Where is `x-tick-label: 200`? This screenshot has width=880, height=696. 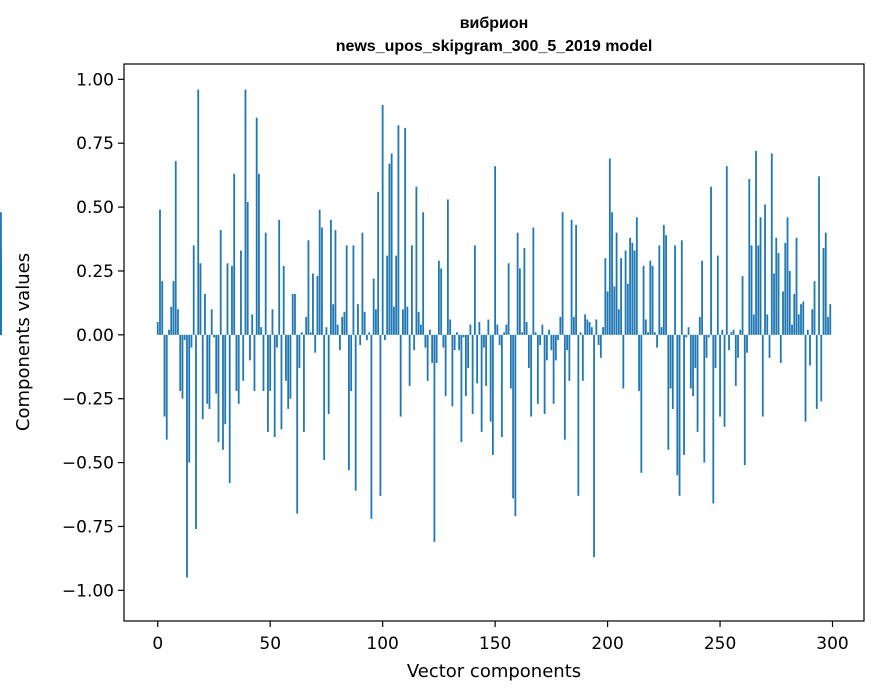
x-tick-label: 200 is located at coordinates (607, 644).